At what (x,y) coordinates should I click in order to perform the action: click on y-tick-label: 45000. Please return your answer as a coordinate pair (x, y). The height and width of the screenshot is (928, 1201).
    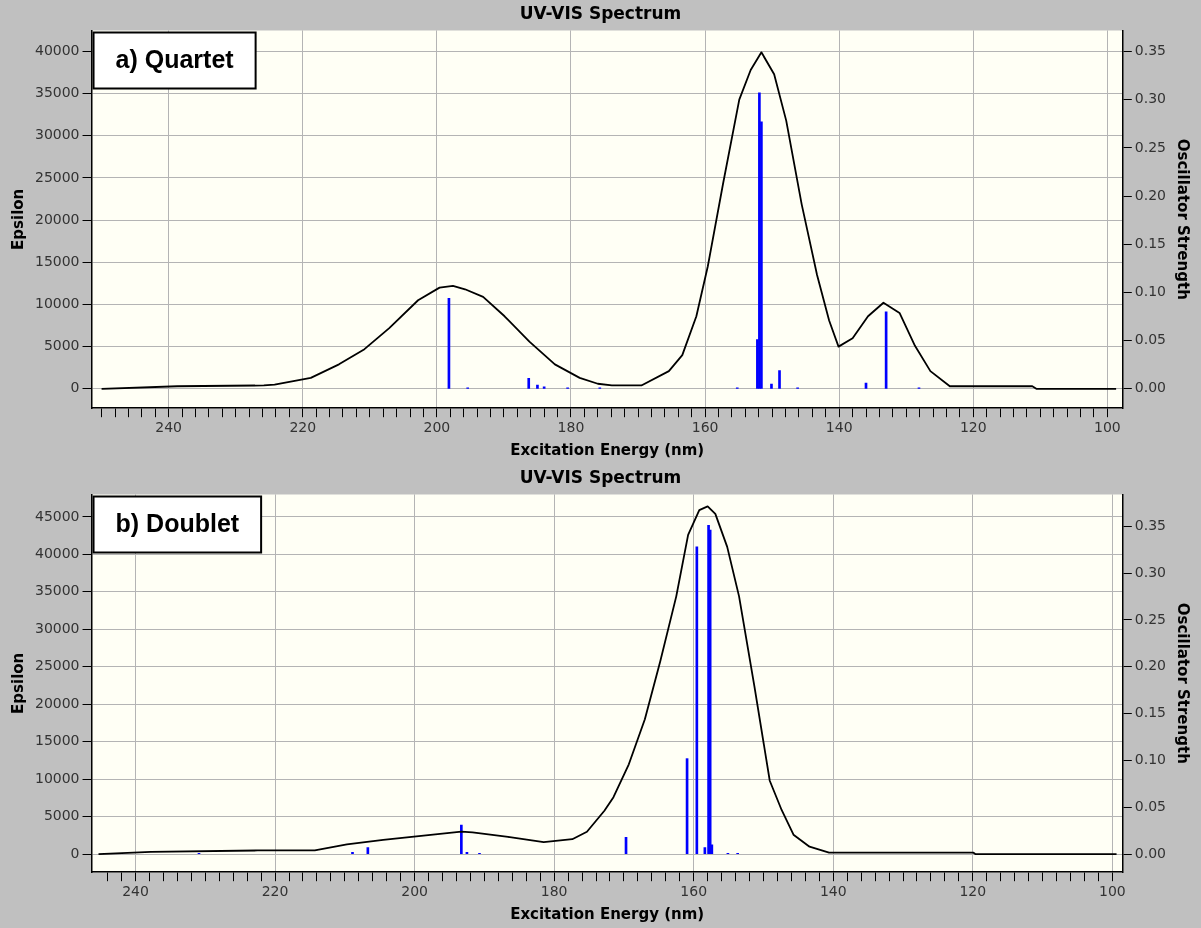
    Looking at the image, I should click on (57, 515).